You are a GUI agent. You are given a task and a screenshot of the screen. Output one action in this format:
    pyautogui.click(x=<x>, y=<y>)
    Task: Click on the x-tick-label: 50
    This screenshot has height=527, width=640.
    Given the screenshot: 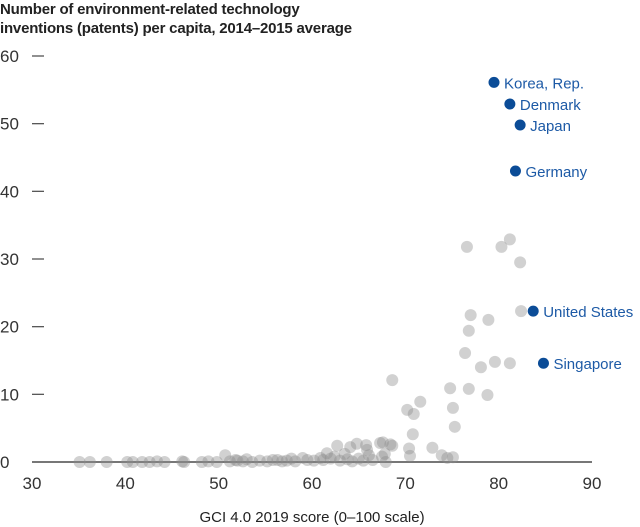 What is the action you would take?
    pyautogui.click(x=218, y=483)
    